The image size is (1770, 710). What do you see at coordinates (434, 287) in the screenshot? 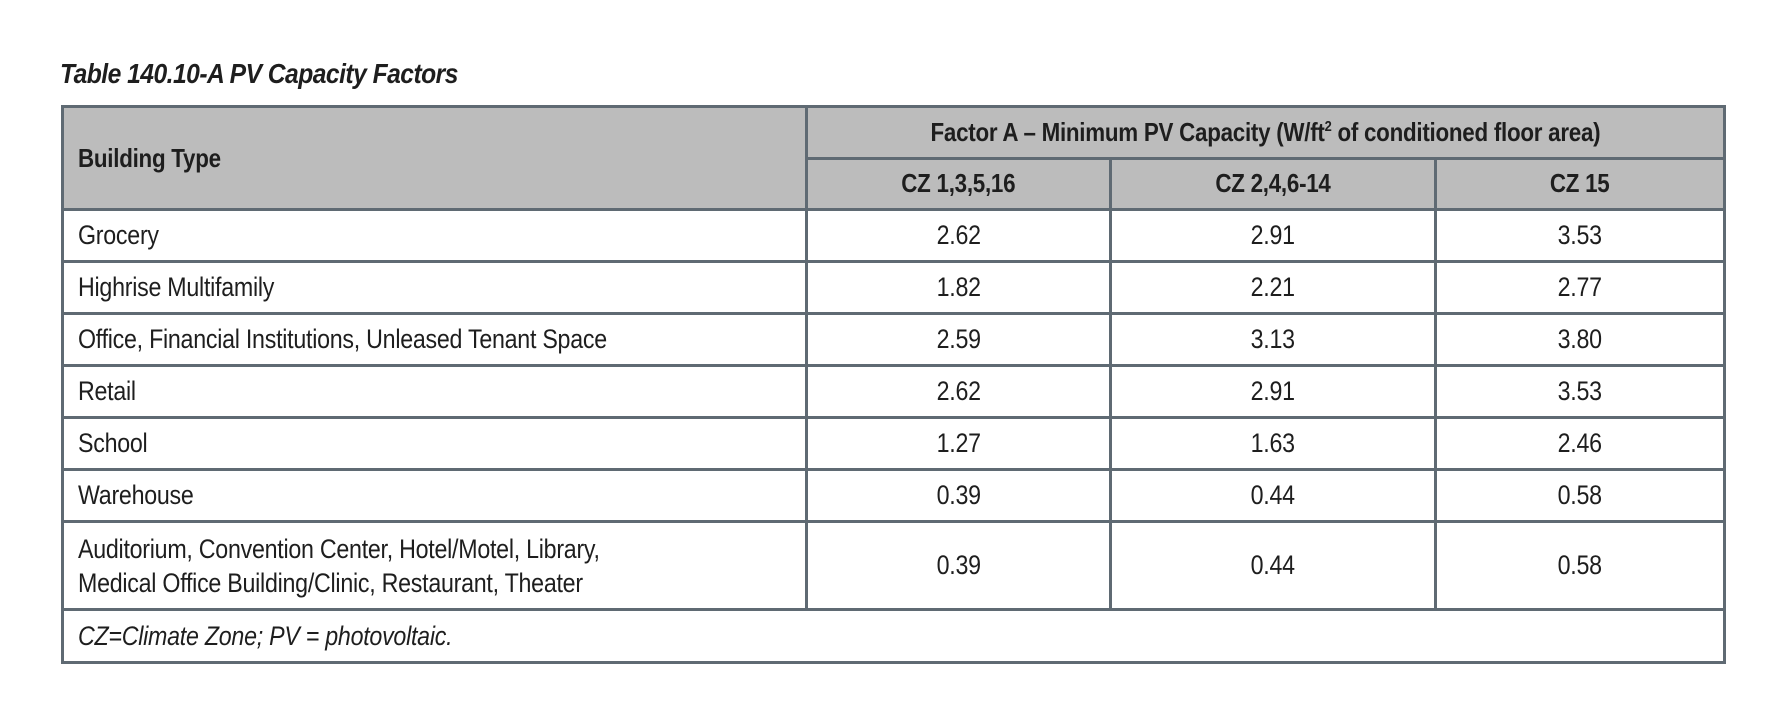
I see `row-building-type: Highrise Multifamily` at bounding box center [434, 287].